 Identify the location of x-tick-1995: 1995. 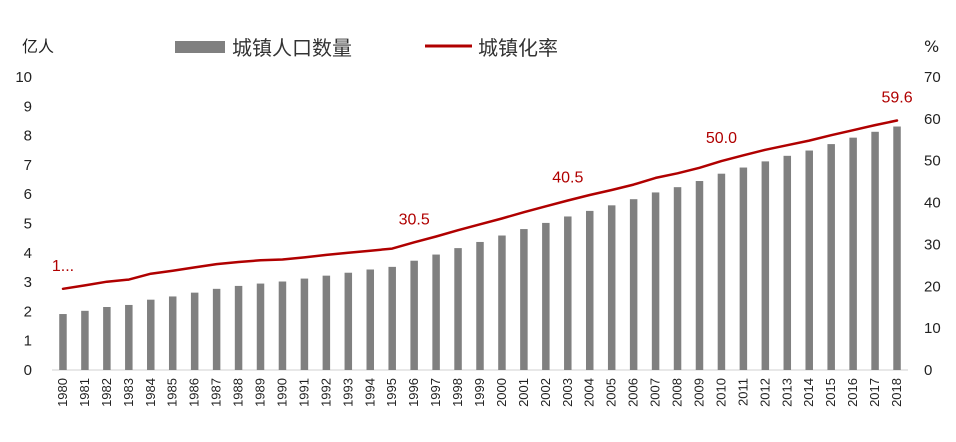
(391, 392).